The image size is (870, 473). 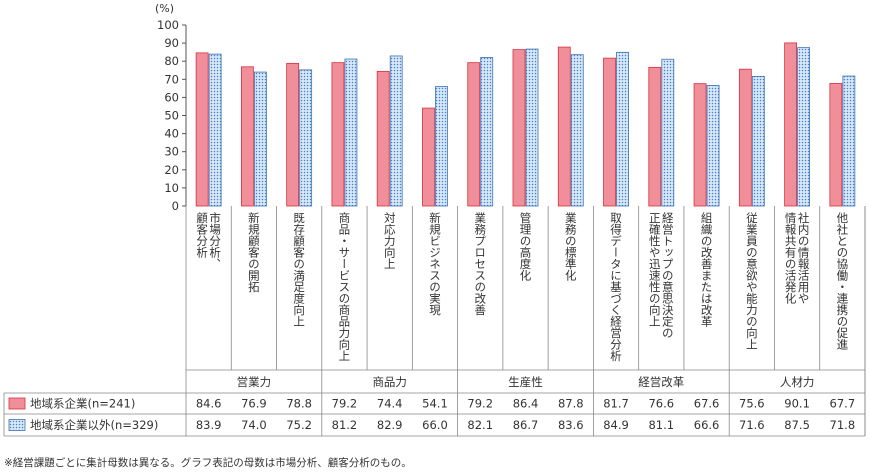 What do you see at coordinates (82, 404) in the screenshot?
I see `series-name-label: 地域系企業(n=241)` at bounding box center [82, 404].